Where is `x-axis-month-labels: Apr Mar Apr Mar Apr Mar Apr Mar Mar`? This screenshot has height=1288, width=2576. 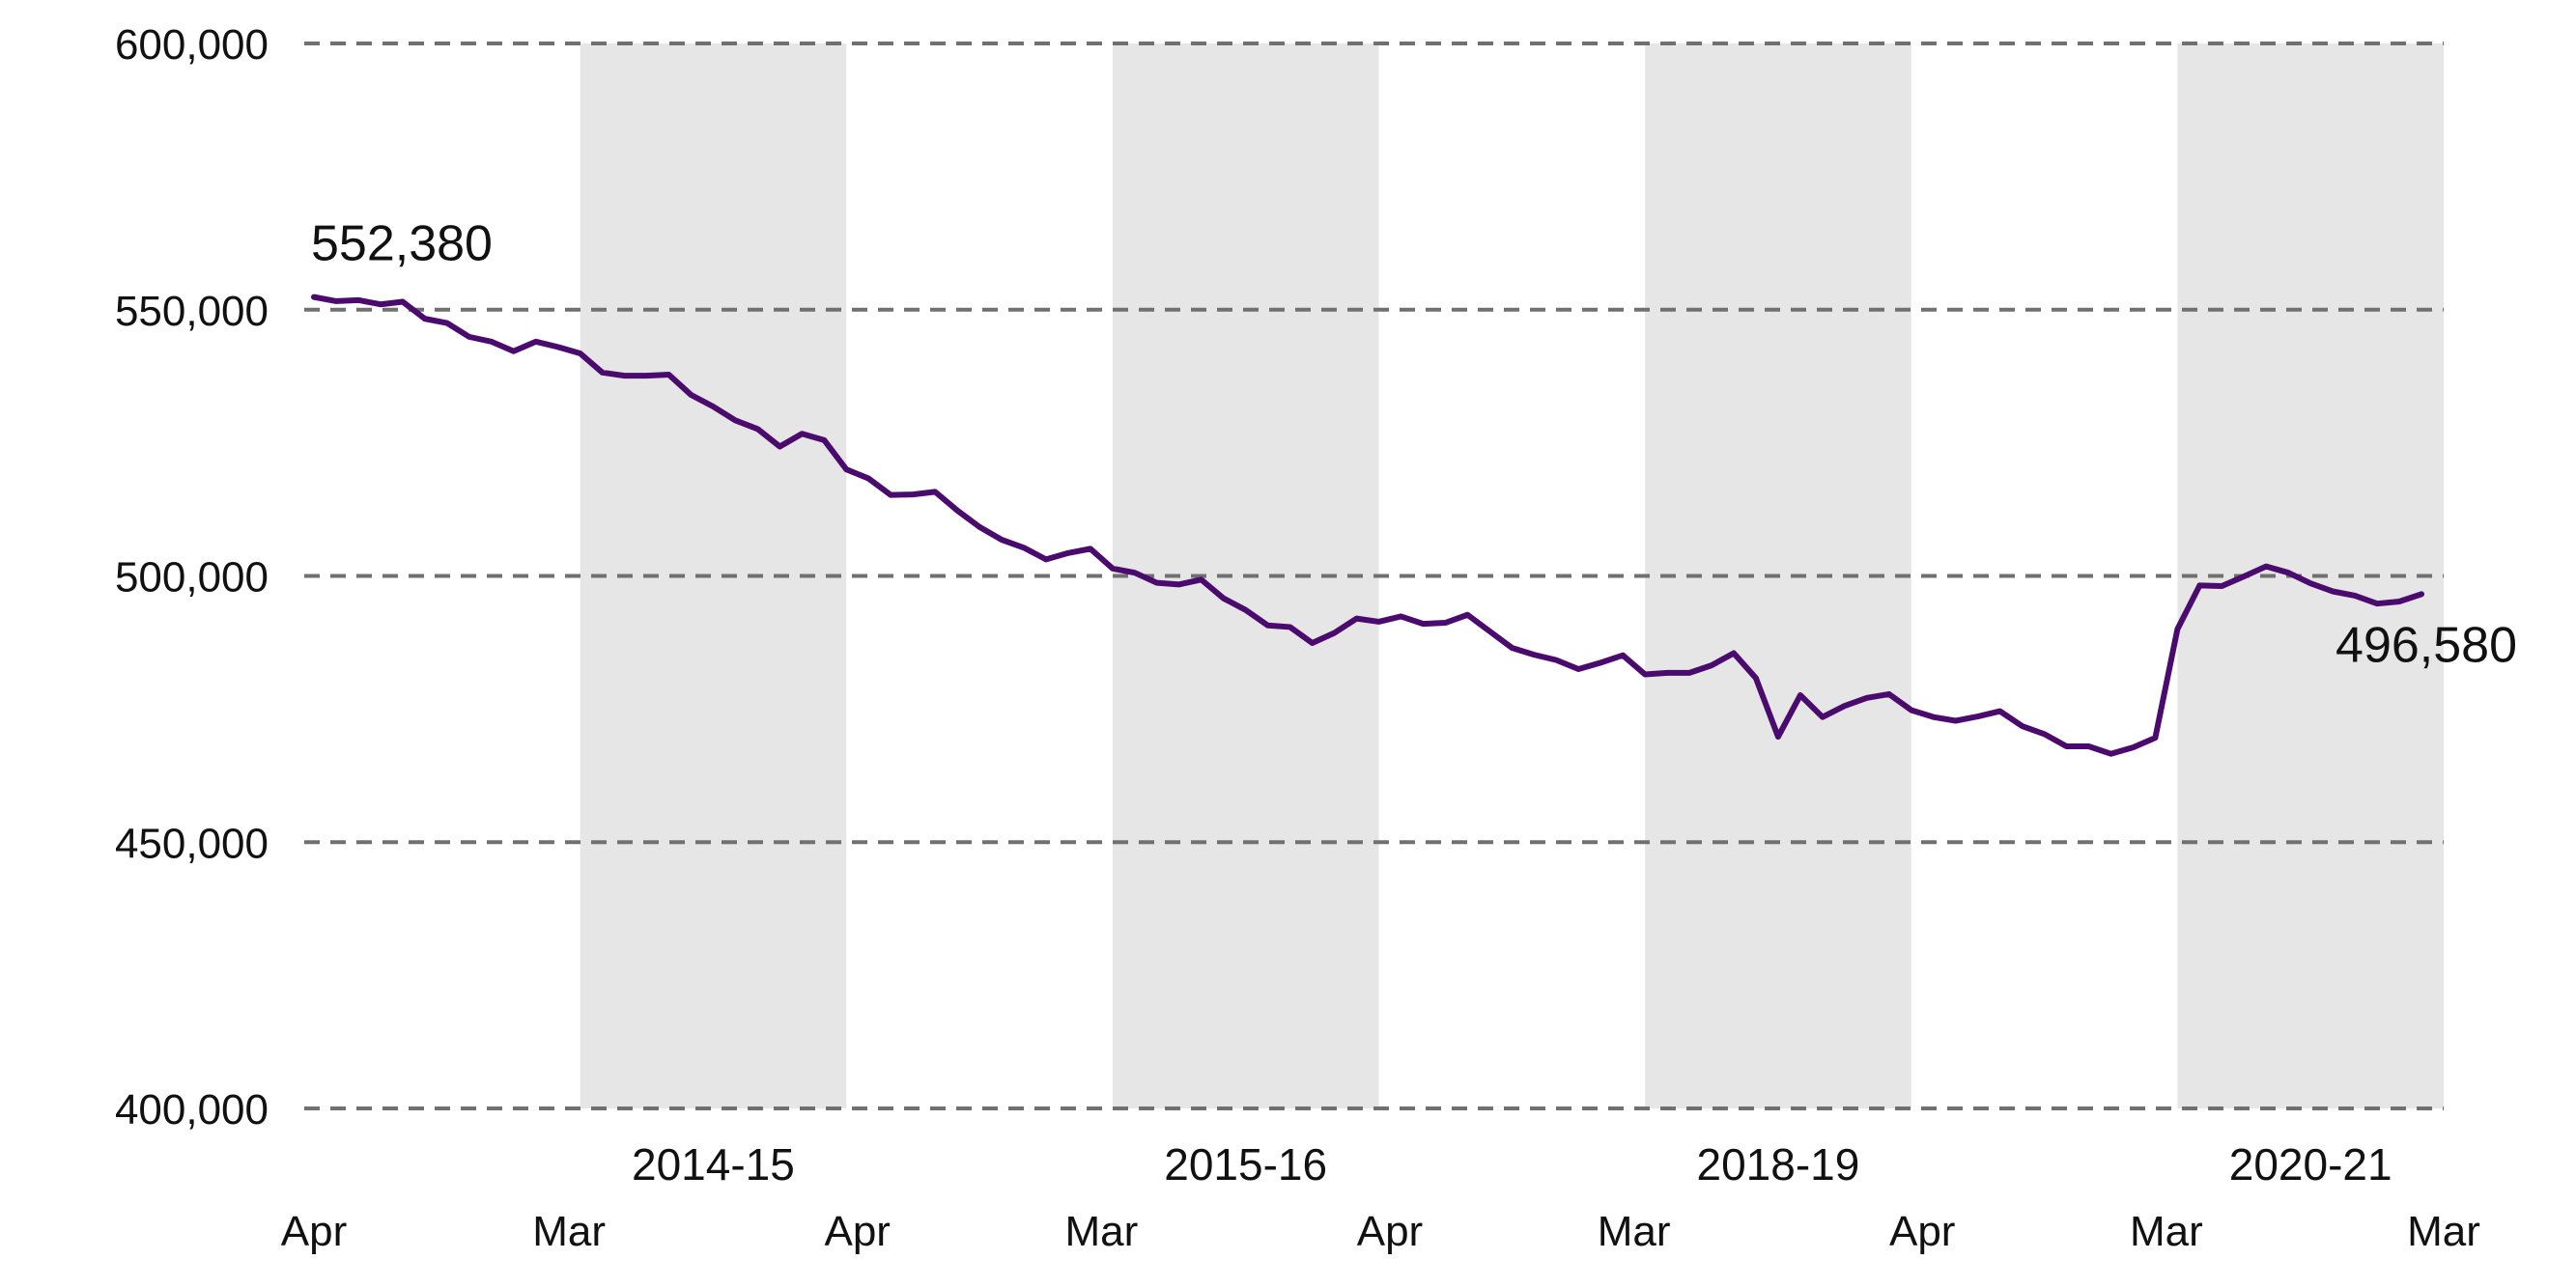 x-axis-month-labels: Apr Mar Apr Mar Apr Mar Apr Mar Mar is located at coordinates (1380, 1231).